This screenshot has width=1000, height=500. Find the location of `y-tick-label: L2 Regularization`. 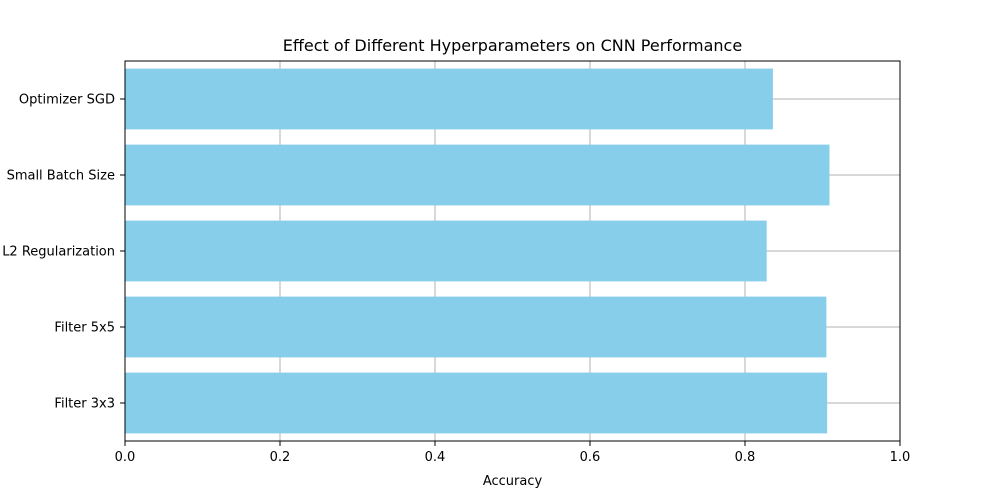

y-tick-label: L2 Regularization is located at coordinates (58, 252).